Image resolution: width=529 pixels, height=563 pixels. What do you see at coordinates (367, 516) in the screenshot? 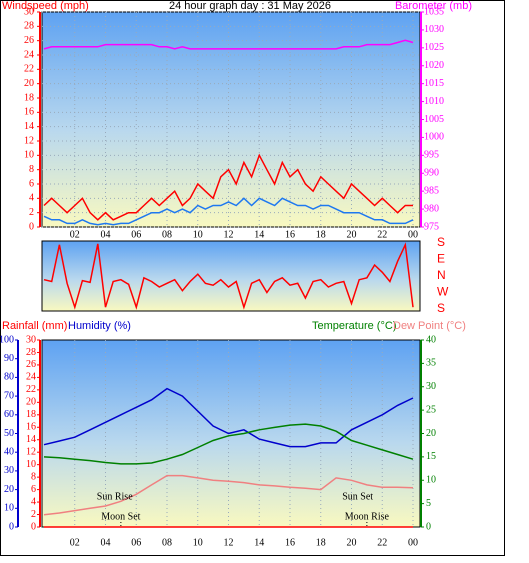
I see `annotation: Moon Rise` at bounding box center [367, 516].